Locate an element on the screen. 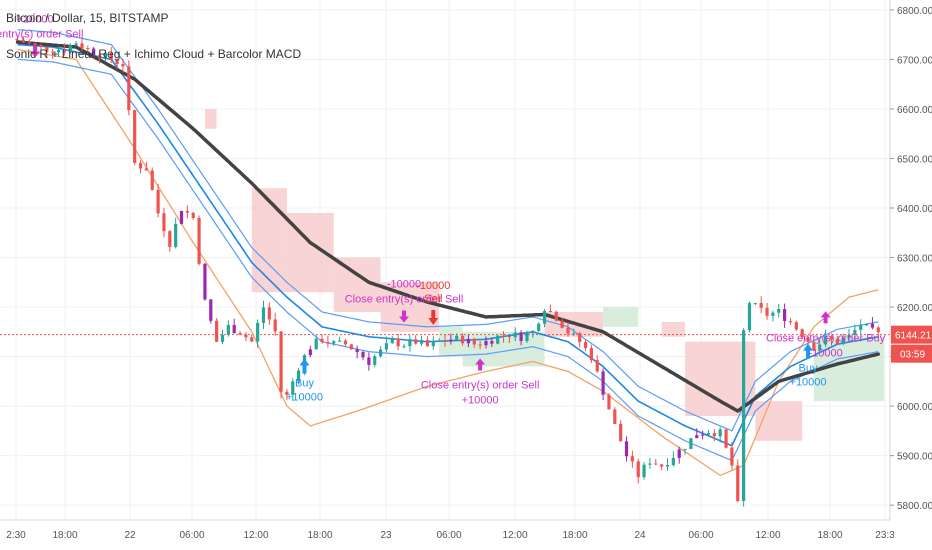  buy-label: Buy is located at coordinates (304, 383).